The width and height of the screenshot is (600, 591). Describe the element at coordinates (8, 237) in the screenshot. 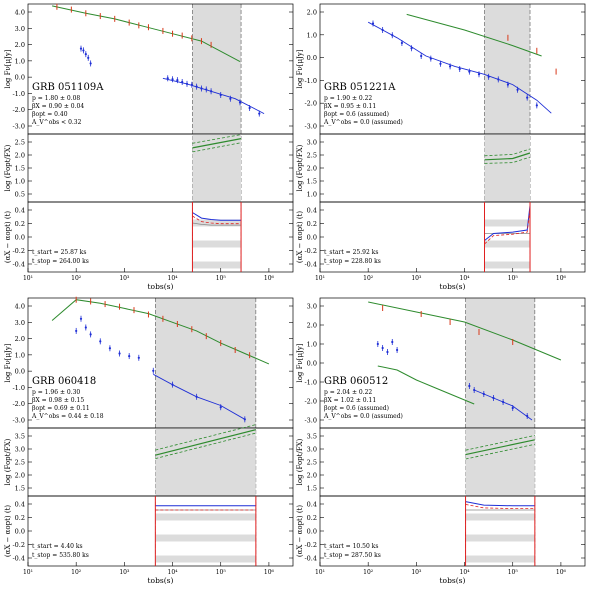

I see `alpha-y-axis-label: (αX − αopt) (t)` at that location.